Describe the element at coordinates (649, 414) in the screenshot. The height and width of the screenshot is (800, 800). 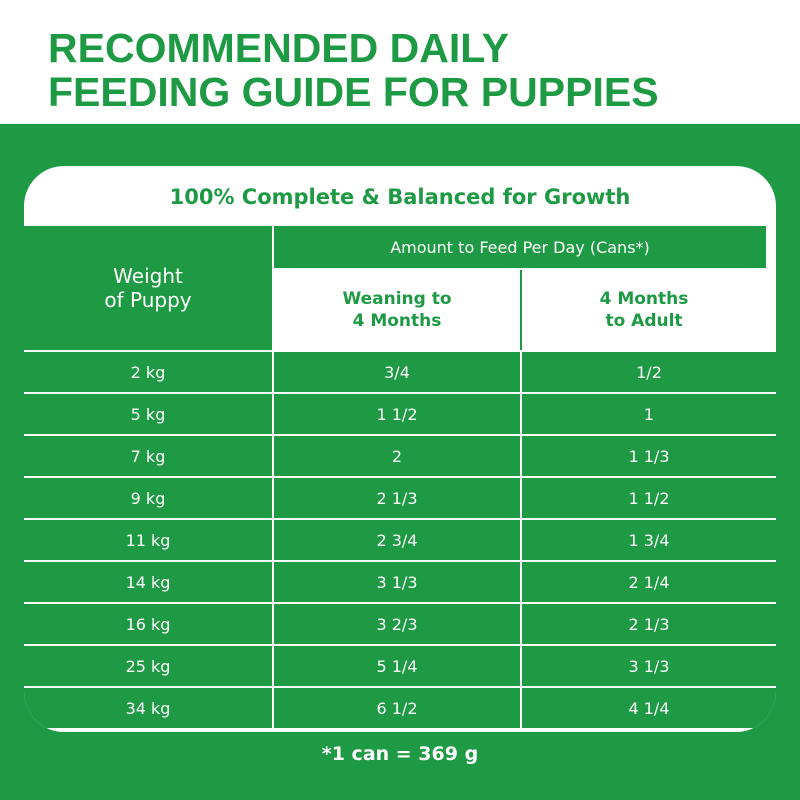
I see `adult-amount-cell: 1` at that location.